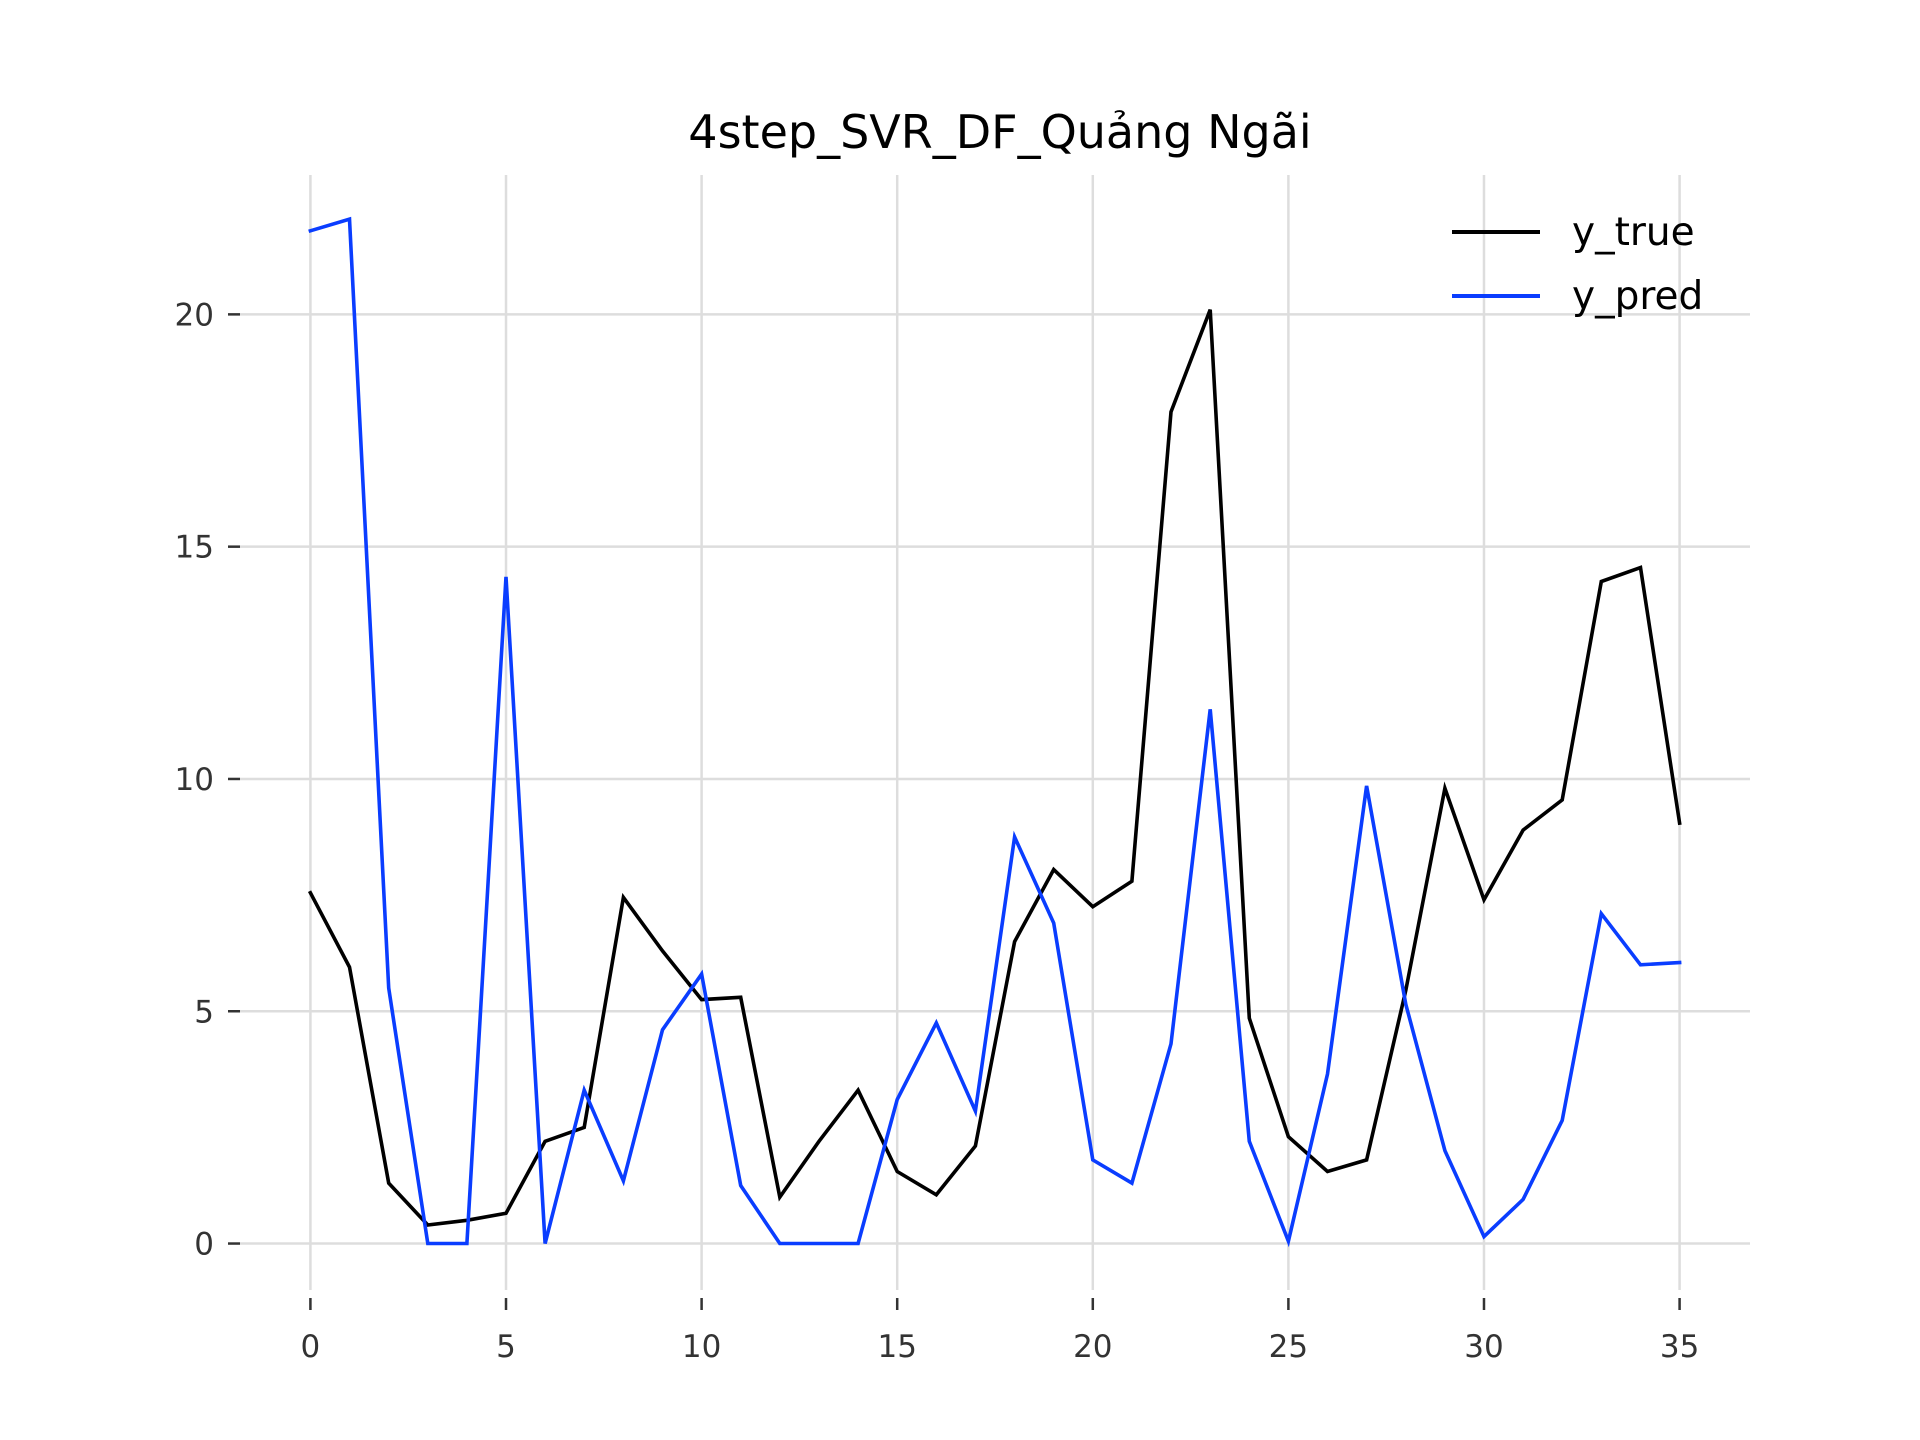  Describe the element at coordinates (204, 1245) in the screenshot. I see `y-tick-label: 0` at that location.